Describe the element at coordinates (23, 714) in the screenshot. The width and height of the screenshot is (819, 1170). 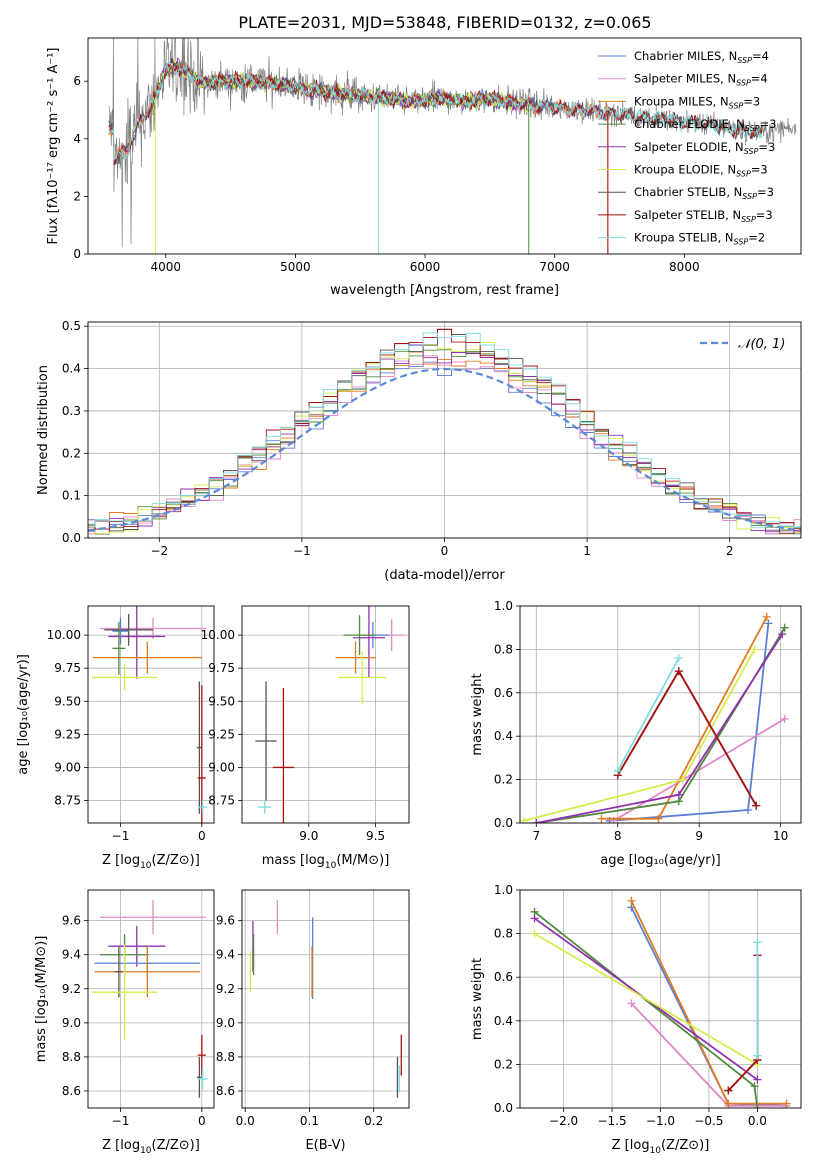
I see `y-axis-label: age [log₁₀(age/yr)]` at that location.